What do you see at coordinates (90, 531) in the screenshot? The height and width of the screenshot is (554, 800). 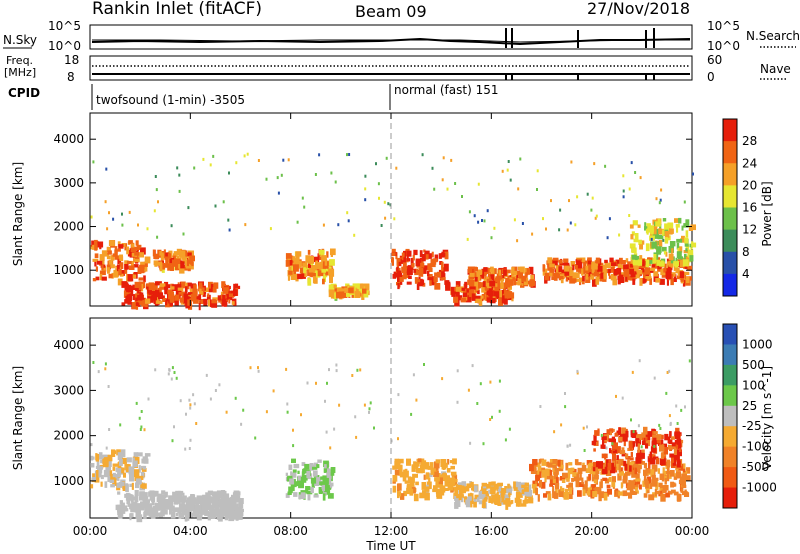 I see `x-tick-label: 00:00` at bounding box center [90, 531].